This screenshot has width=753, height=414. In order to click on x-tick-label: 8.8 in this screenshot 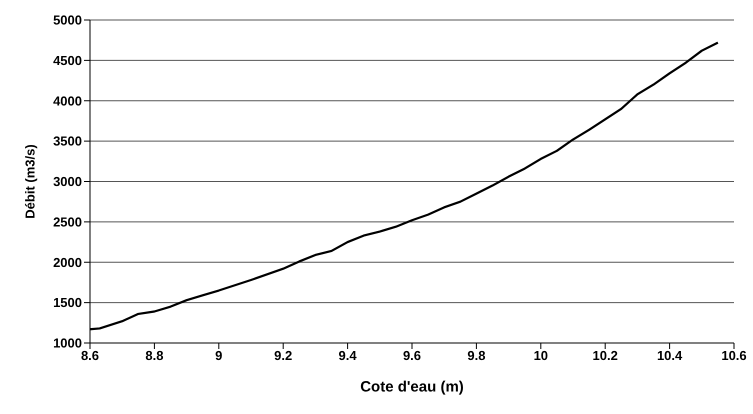, I will do `click(154, 356)`.